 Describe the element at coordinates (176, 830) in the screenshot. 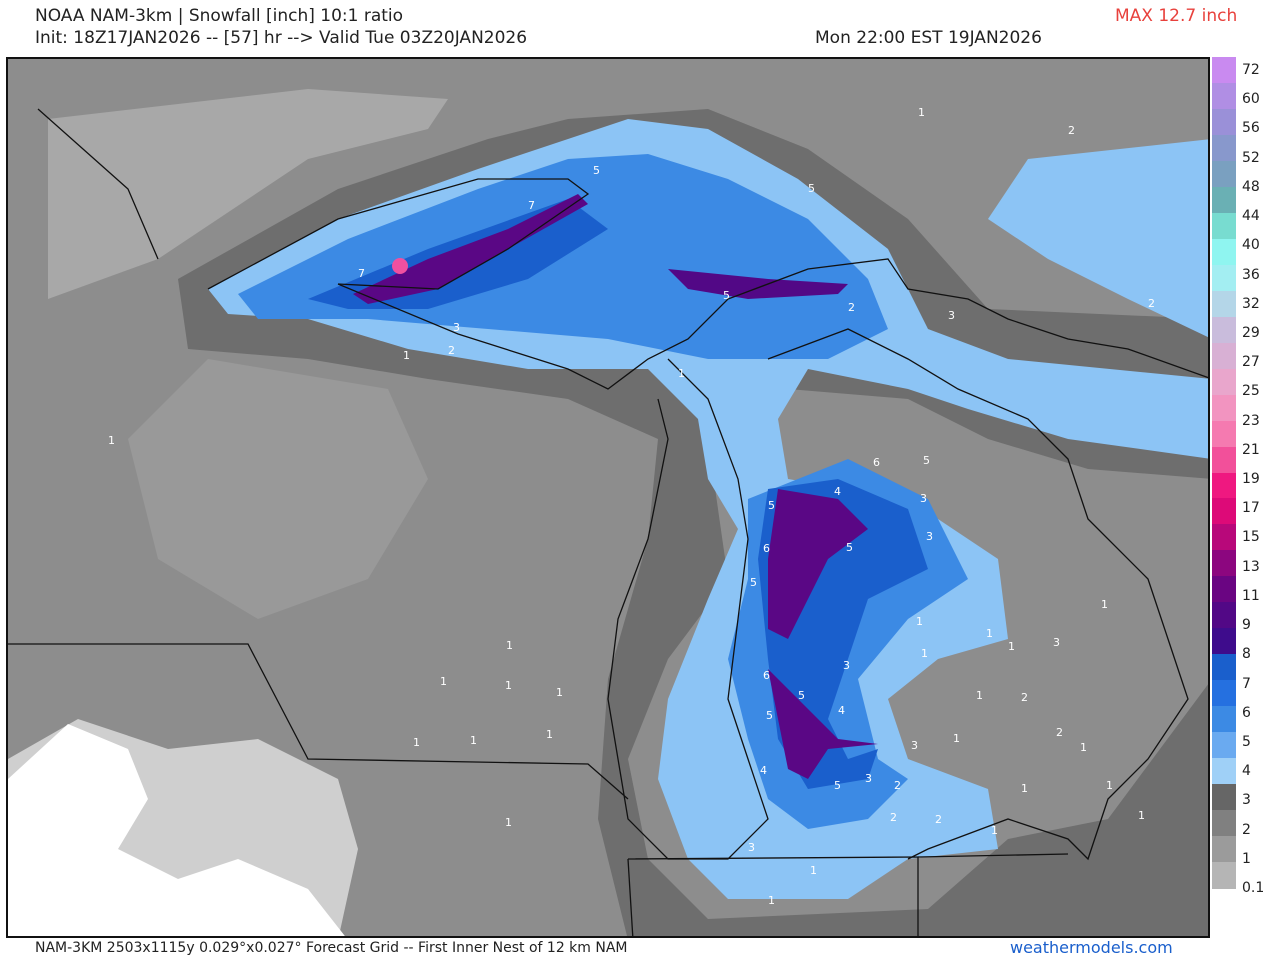

I see `no-snow-area` at that location.